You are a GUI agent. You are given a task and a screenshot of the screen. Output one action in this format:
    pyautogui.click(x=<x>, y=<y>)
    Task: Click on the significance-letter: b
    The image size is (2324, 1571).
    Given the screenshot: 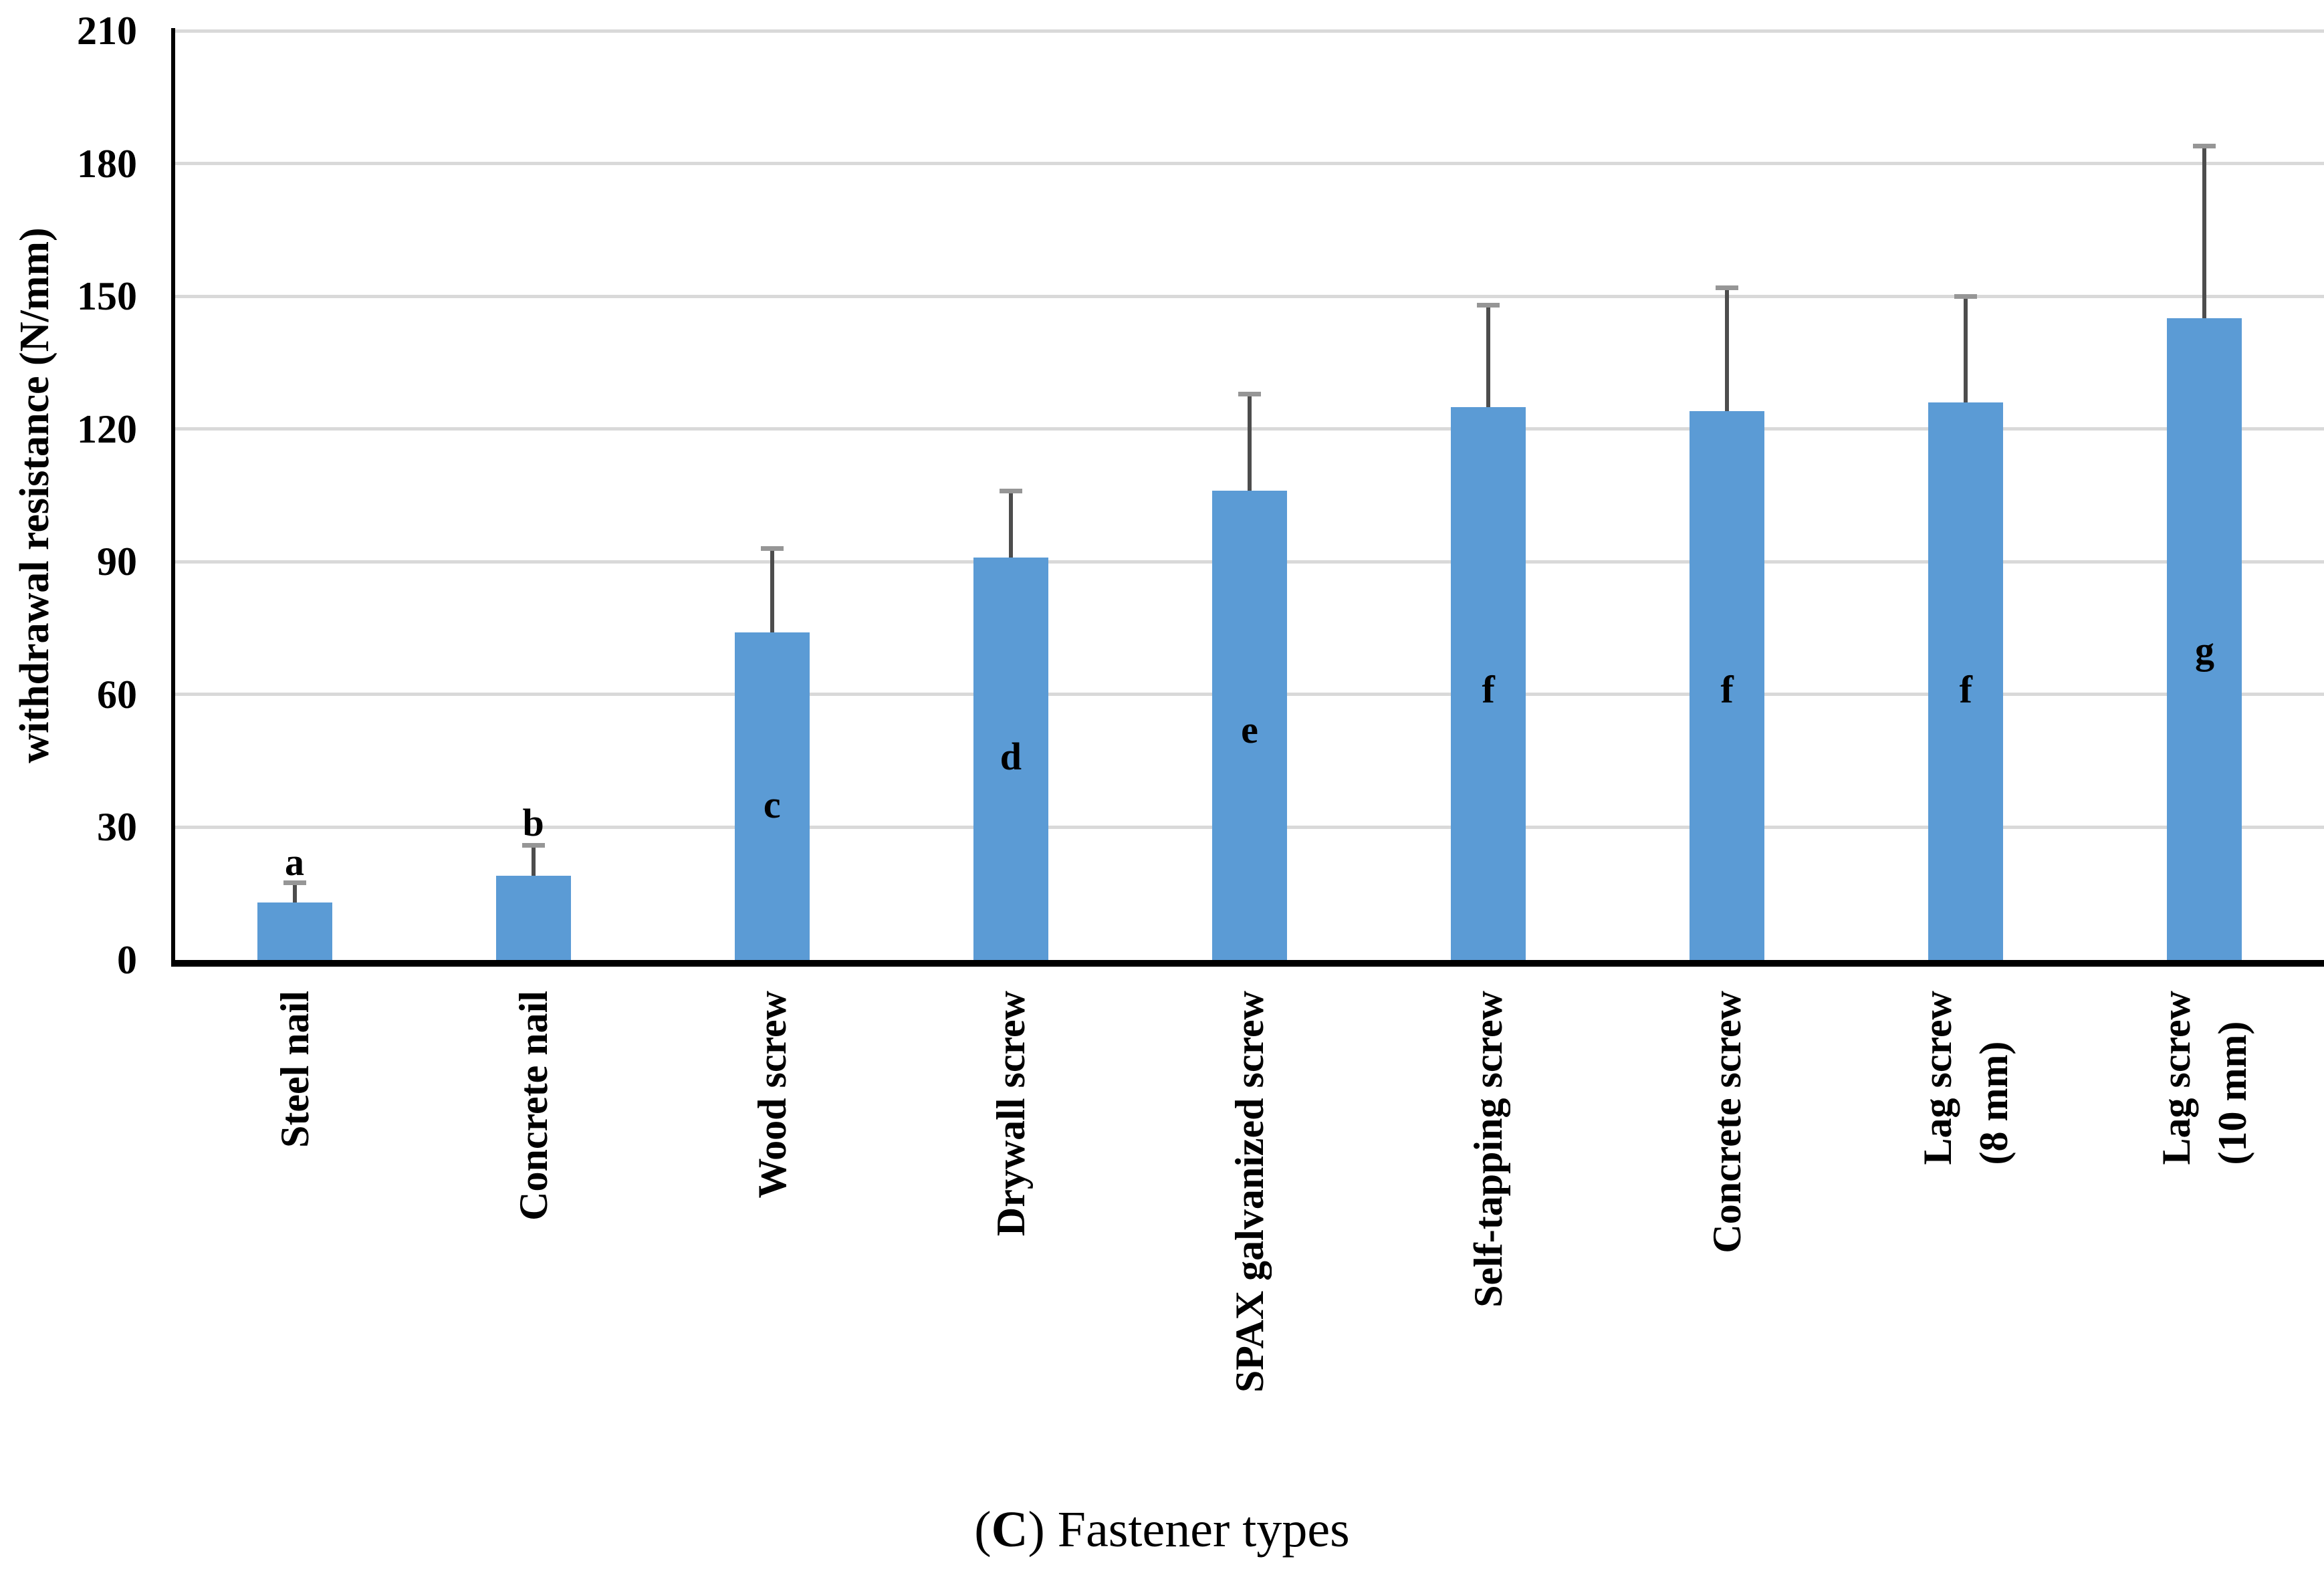 What is the action you would take?
    pyautogui.click(x=533, y=822)
    